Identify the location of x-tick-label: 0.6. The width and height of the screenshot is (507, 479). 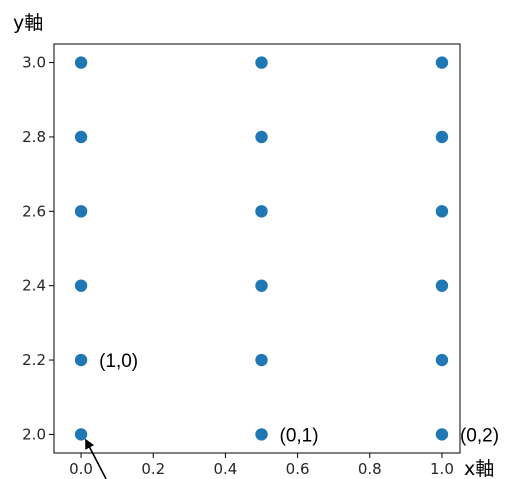
(298, 469).